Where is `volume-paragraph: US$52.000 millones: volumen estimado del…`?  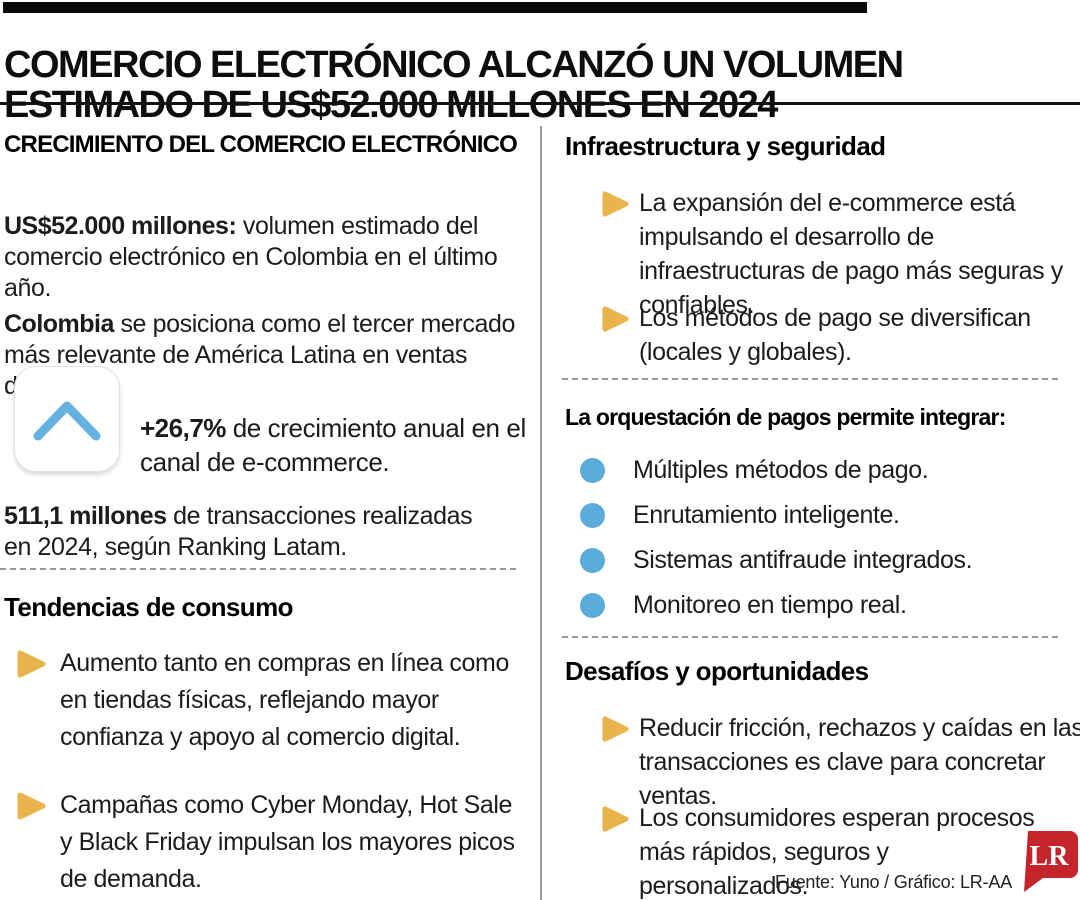 volume-paragraph: US$52.000 millones: volumen estimado del… is located at coordinates (267, 257).